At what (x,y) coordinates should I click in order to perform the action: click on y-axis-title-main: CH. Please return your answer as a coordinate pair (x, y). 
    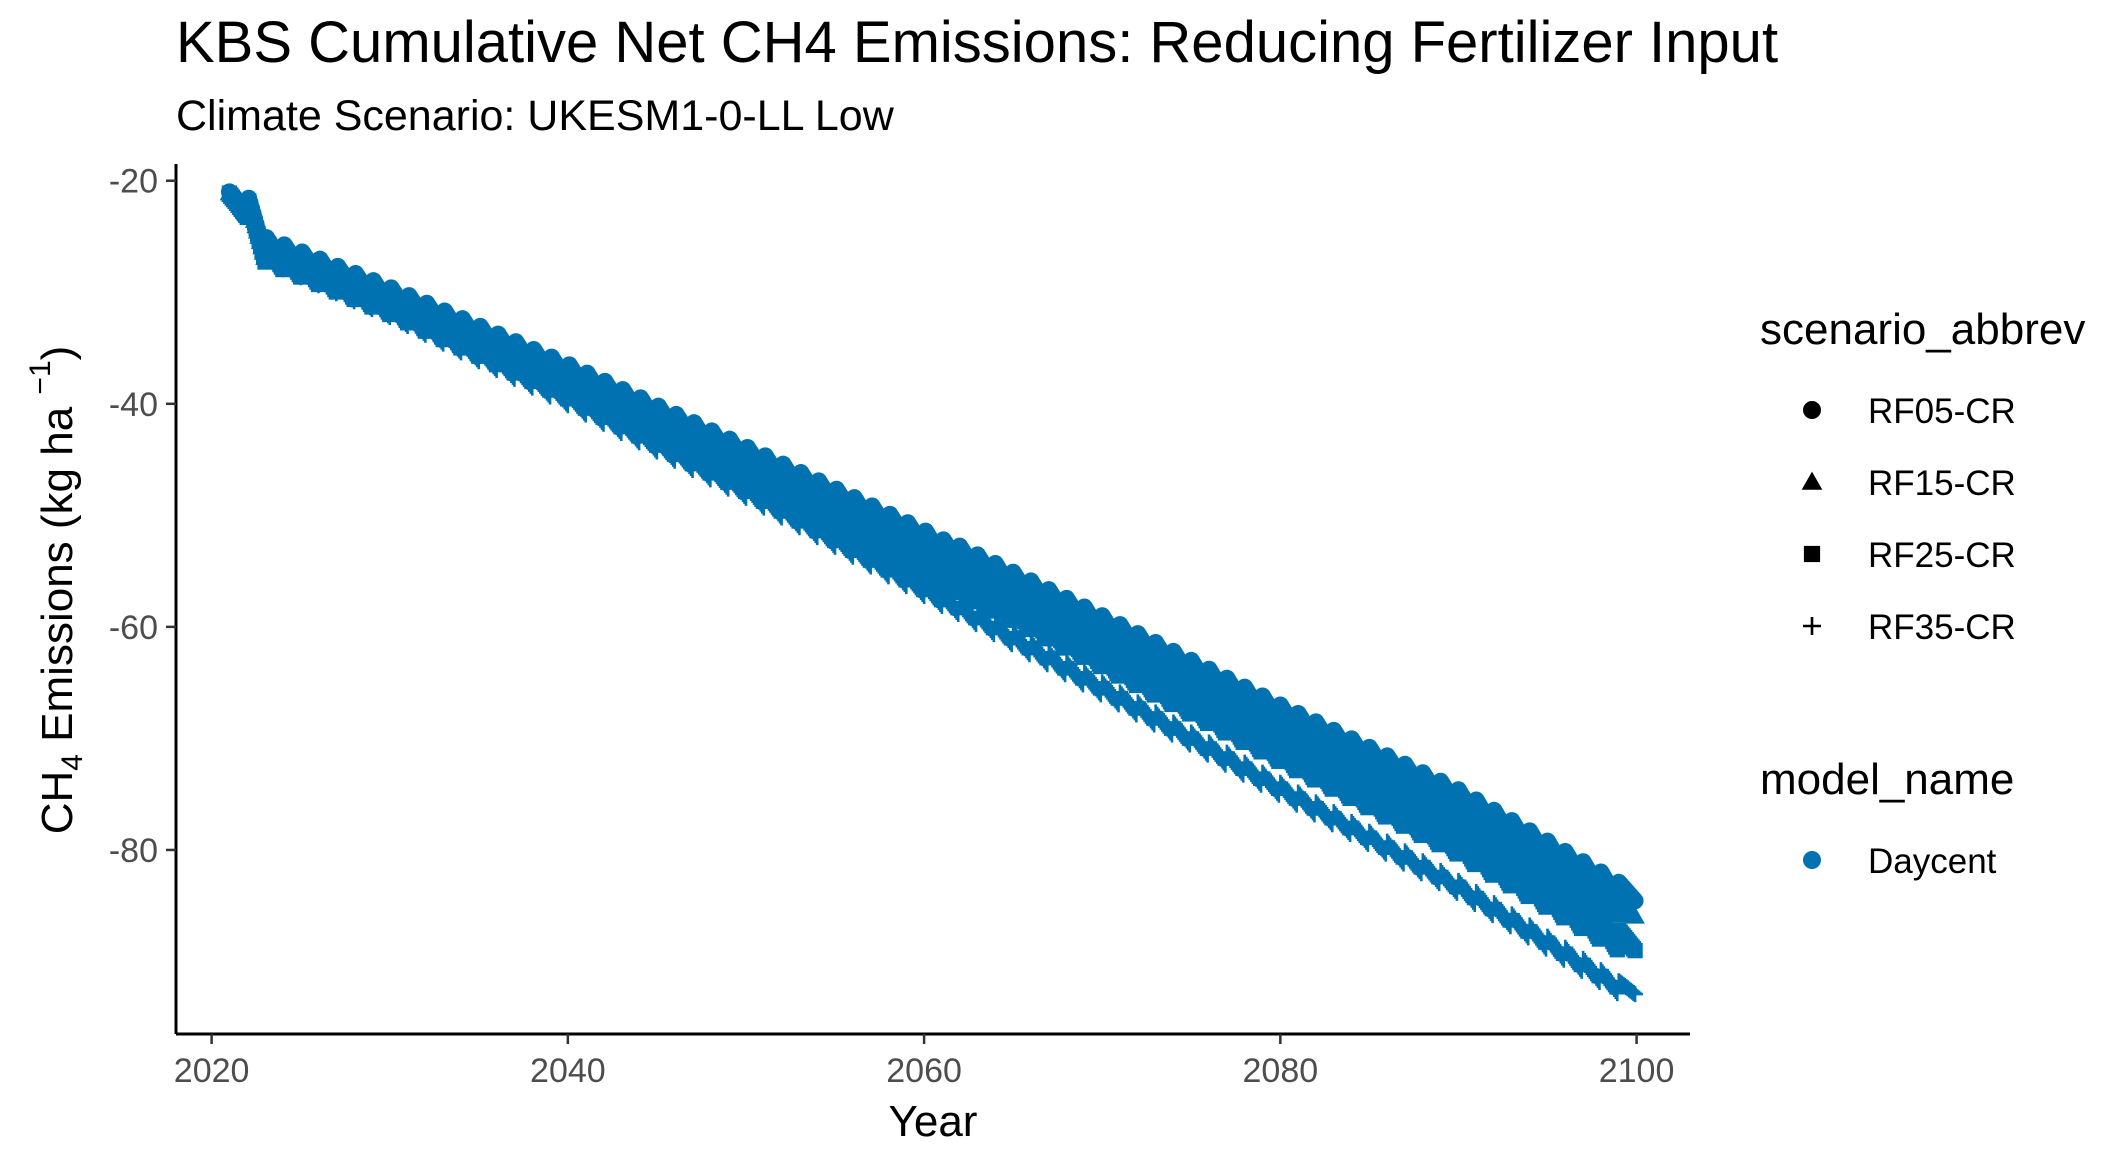
    Looking at the image, I should click on (57, 803).